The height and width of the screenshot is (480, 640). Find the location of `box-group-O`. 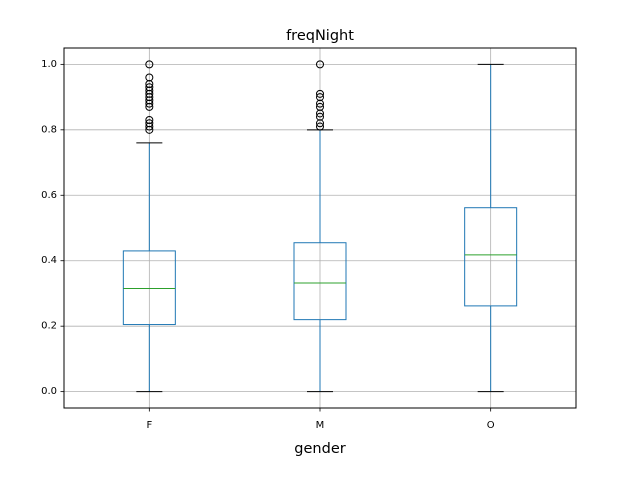

box-group-O is located at coordinates (491, 228).